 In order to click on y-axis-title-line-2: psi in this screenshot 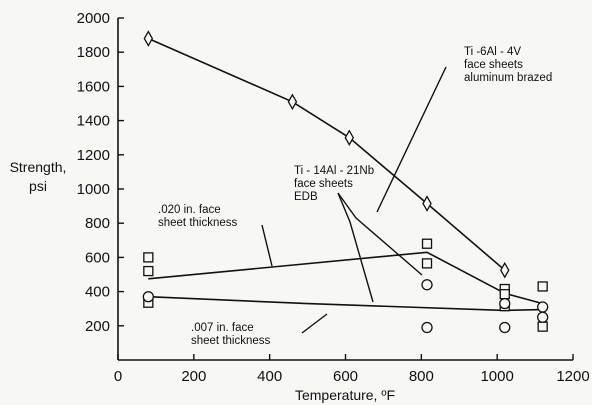, I will do `click(38, 186)`.